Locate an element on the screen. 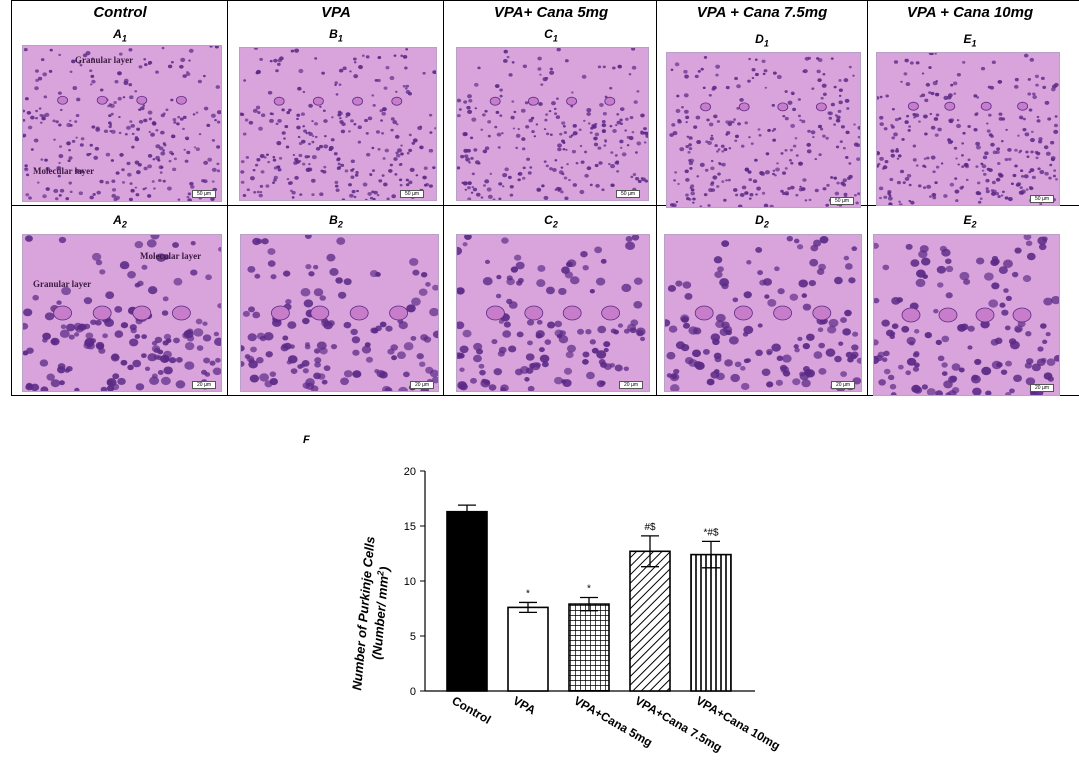  micrograph-d1 is located at coordinates (763, 130).